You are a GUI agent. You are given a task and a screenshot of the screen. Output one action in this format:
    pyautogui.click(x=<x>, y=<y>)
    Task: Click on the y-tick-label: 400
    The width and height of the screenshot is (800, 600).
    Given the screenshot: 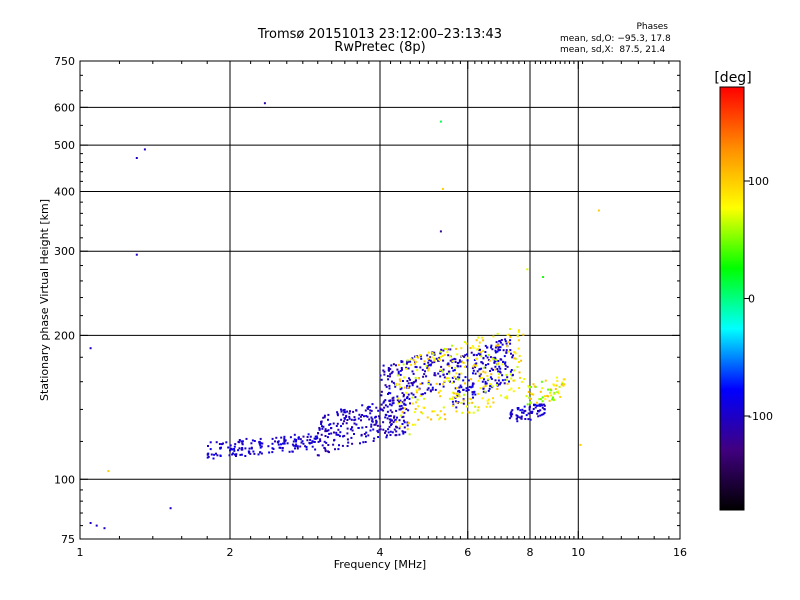 What is the action you would take?
    pyautogui.click(x=64, y=191)
    